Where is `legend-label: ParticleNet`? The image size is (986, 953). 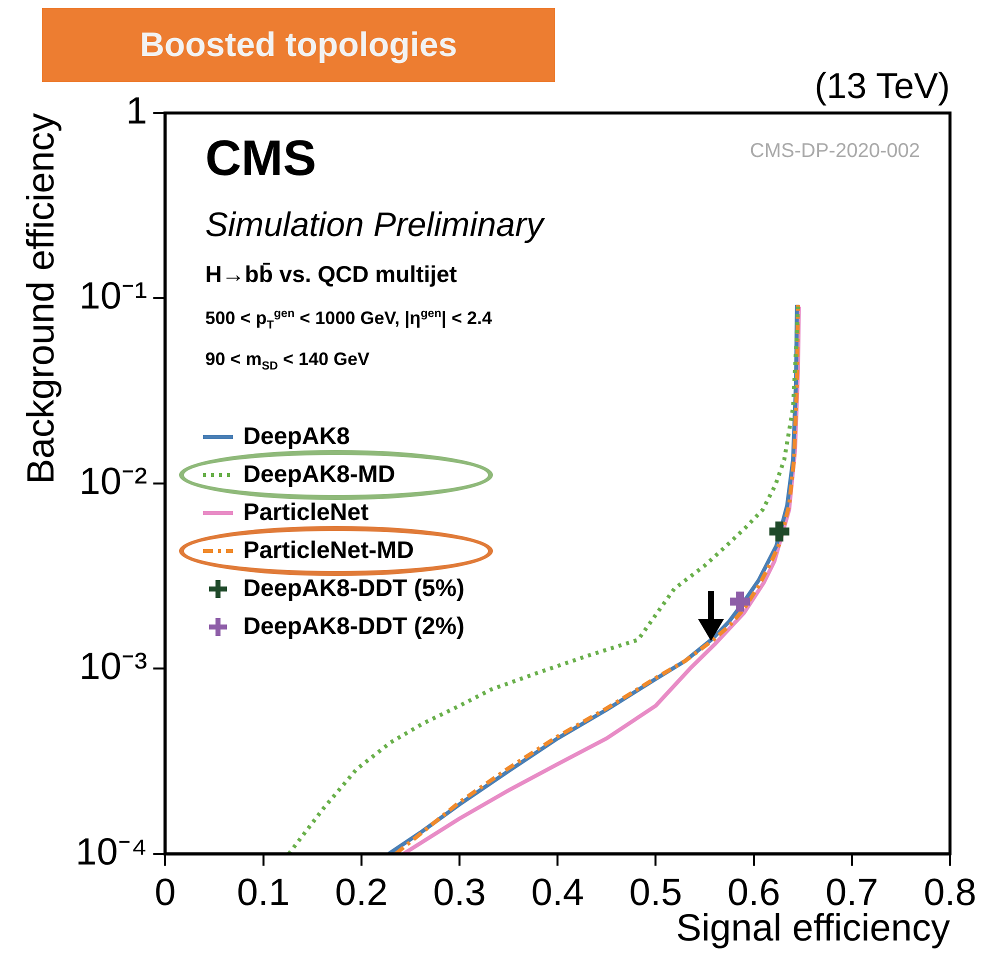 legend-label: ParticleNet is located at coordinates (306, 513).